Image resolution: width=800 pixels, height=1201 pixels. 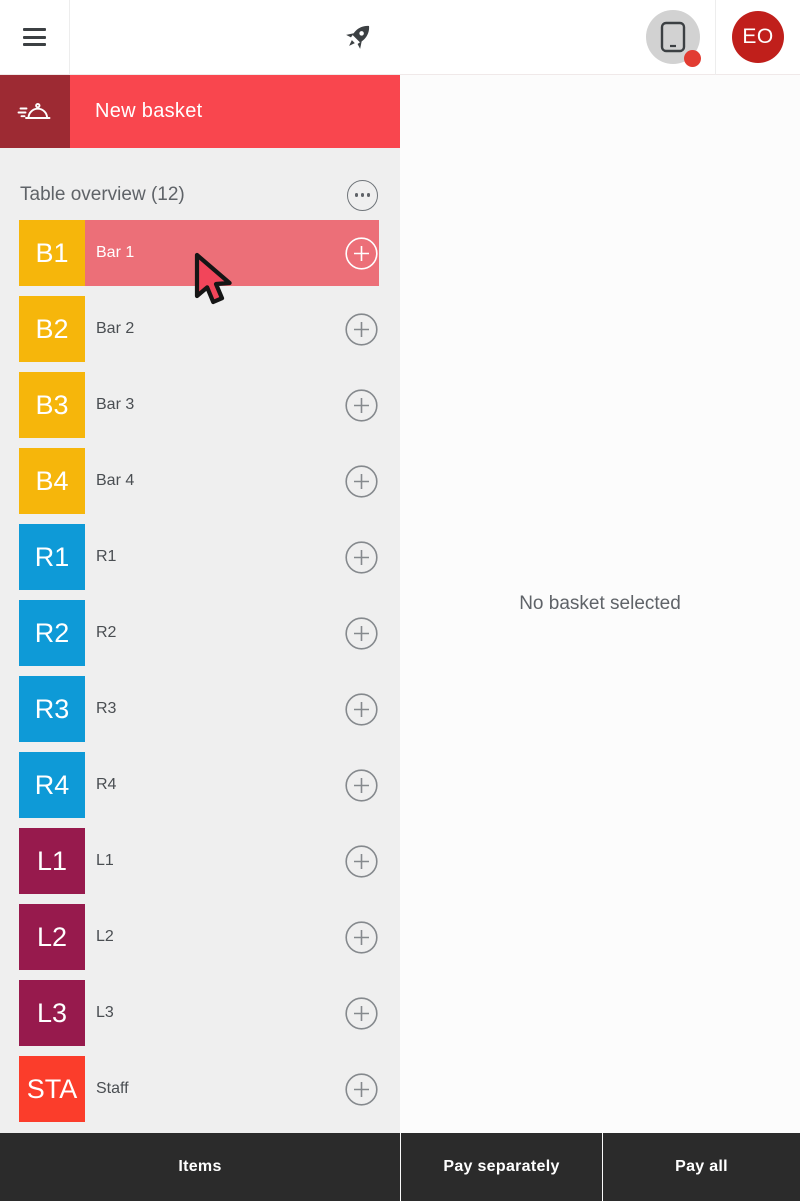 I want to click on table-label: Bar 2, so click(x=115, y=328).